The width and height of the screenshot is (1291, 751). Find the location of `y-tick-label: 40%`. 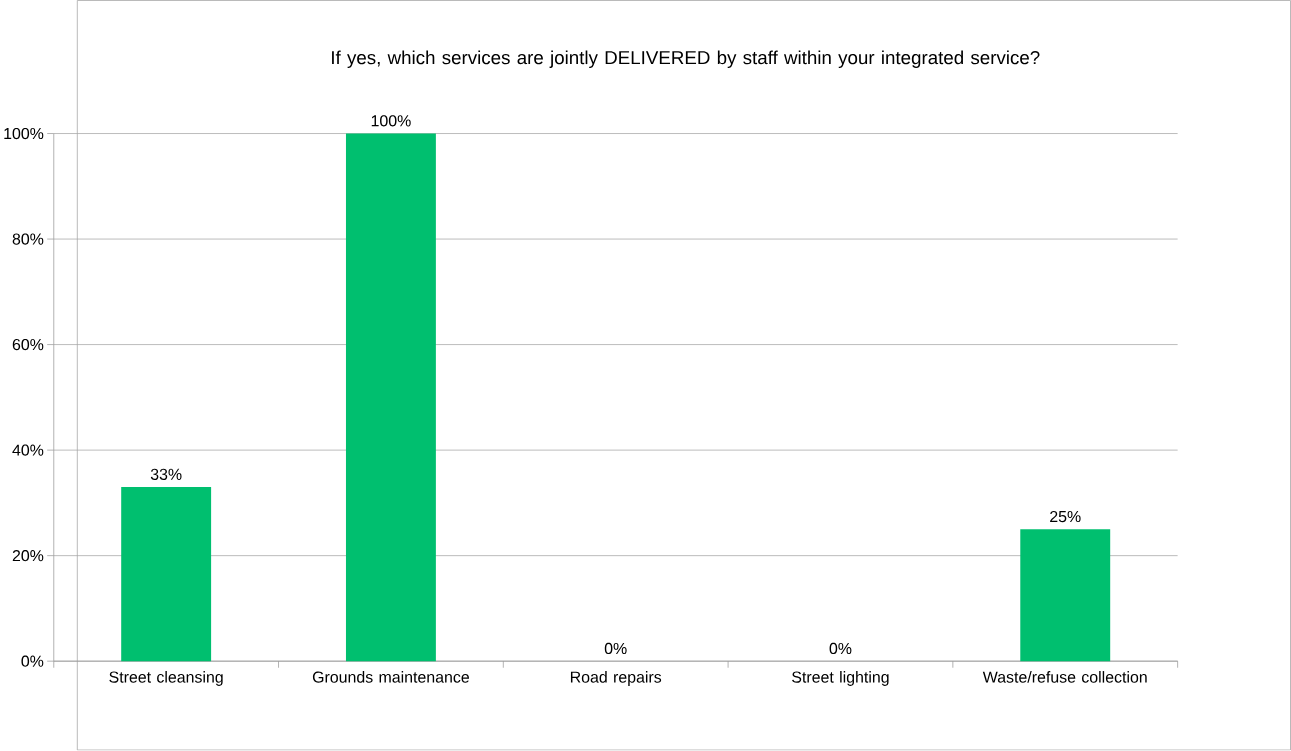

y-tick-label: 40% is located at coordinates (28, 450).